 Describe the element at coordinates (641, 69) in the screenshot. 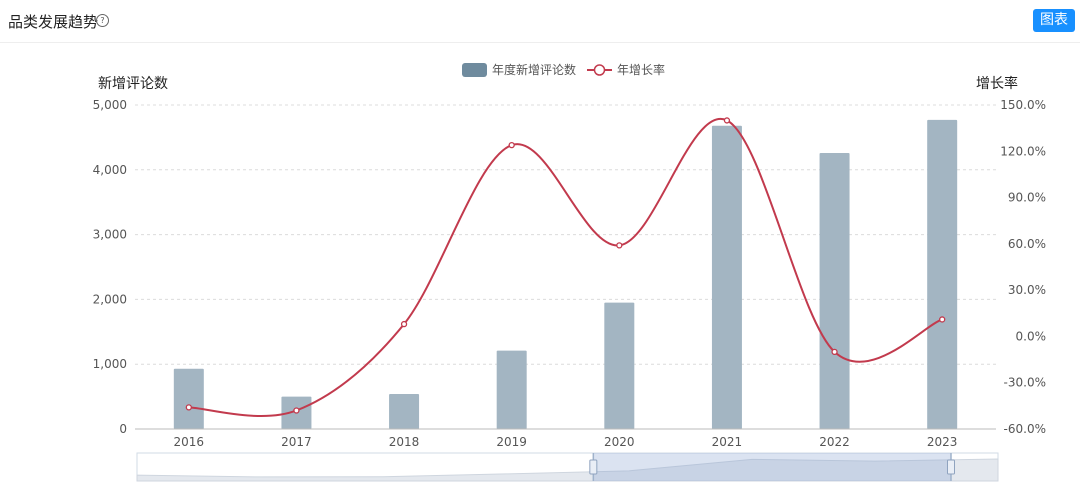

I see `legend-line-label: 年增长率` at that location.